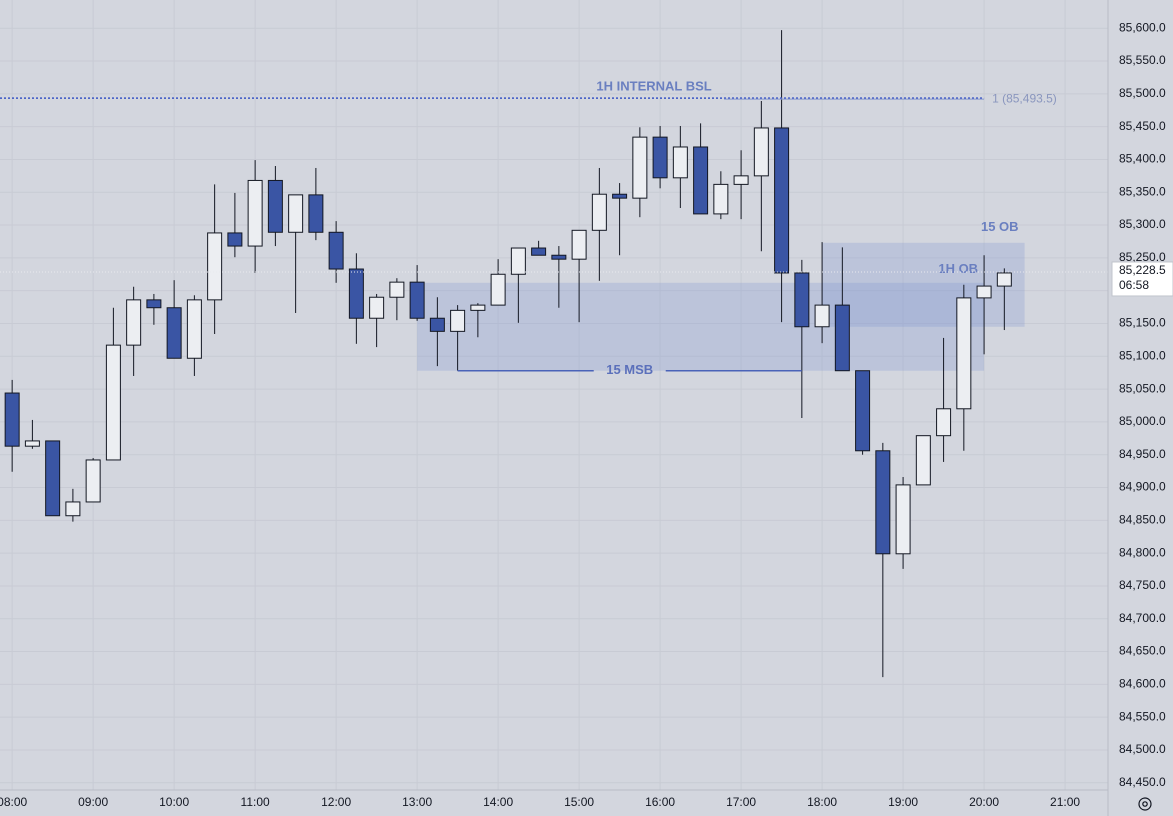 This screenshot has width=1173, height=816. What do you see at coordinates (660, 802) in the screenshot?
I see `x-tick-label: 16:00` at bounding box center [660, 802].